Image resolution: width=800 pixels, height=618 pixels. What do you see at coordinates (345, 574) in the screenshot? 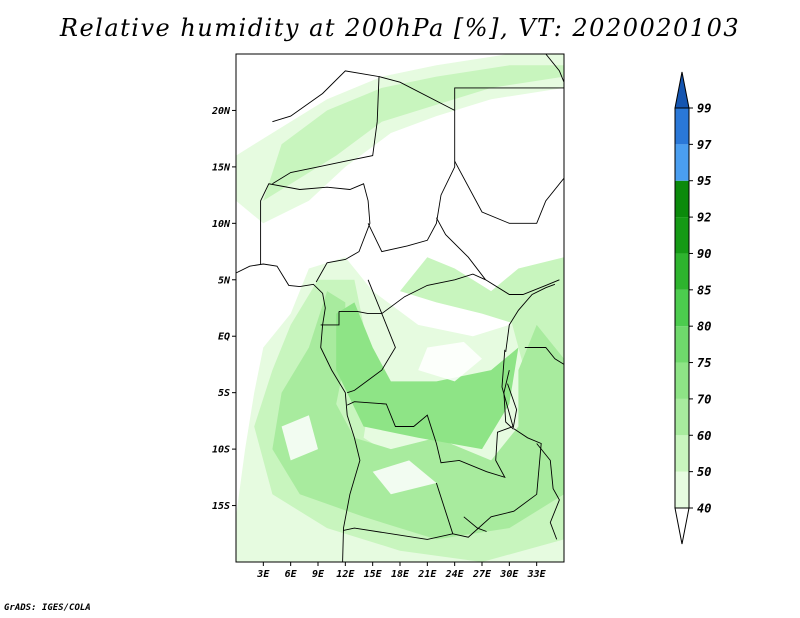
I see `lon-tick-label: 12E` at bounding box center [345, 574].